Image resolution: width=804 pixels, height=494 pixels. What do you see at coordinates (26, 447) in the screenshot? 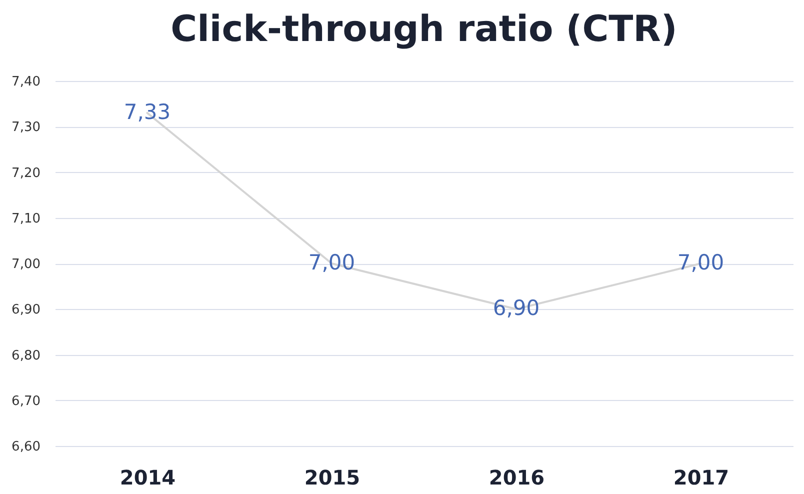
I see `y-tick-label: 6,60` at bounding box center [26, 447].